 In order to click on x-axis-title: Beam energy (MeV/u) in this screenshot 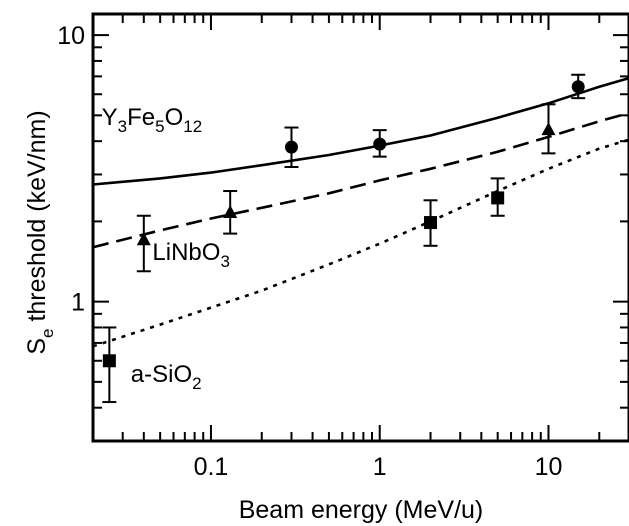, I will do `click(361, 510)`.